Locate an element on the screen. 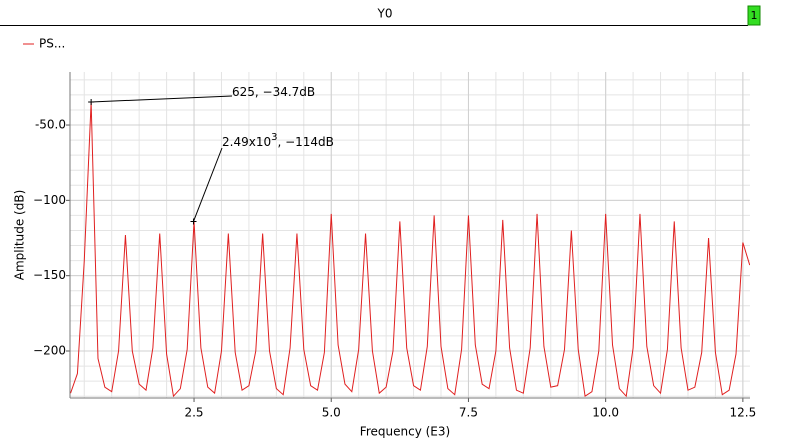 Image resolution: width=800 pixels, height=447 pixels. x-tick-label: 5.0 is located at coordinates (331, 413).